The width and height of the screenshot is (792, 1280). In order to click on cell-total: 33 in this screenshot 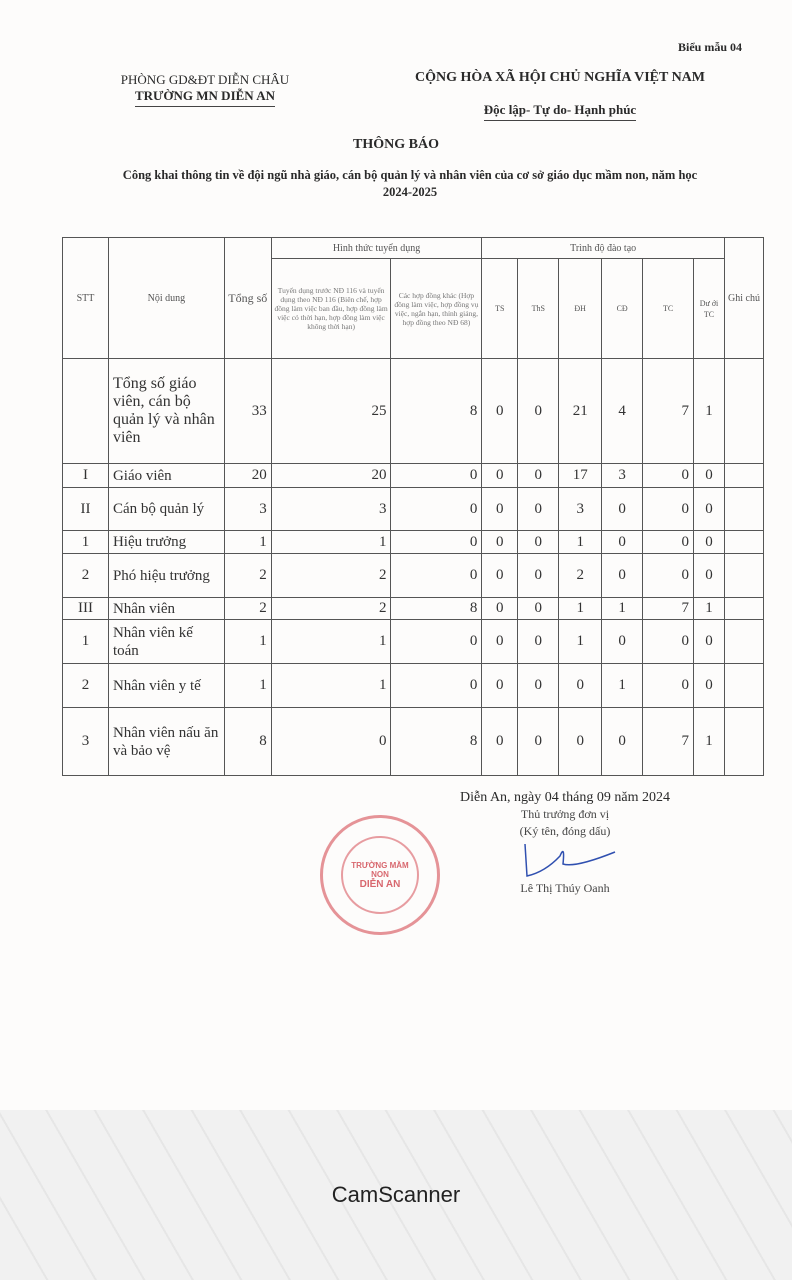, I will do `click(247, 411)`.